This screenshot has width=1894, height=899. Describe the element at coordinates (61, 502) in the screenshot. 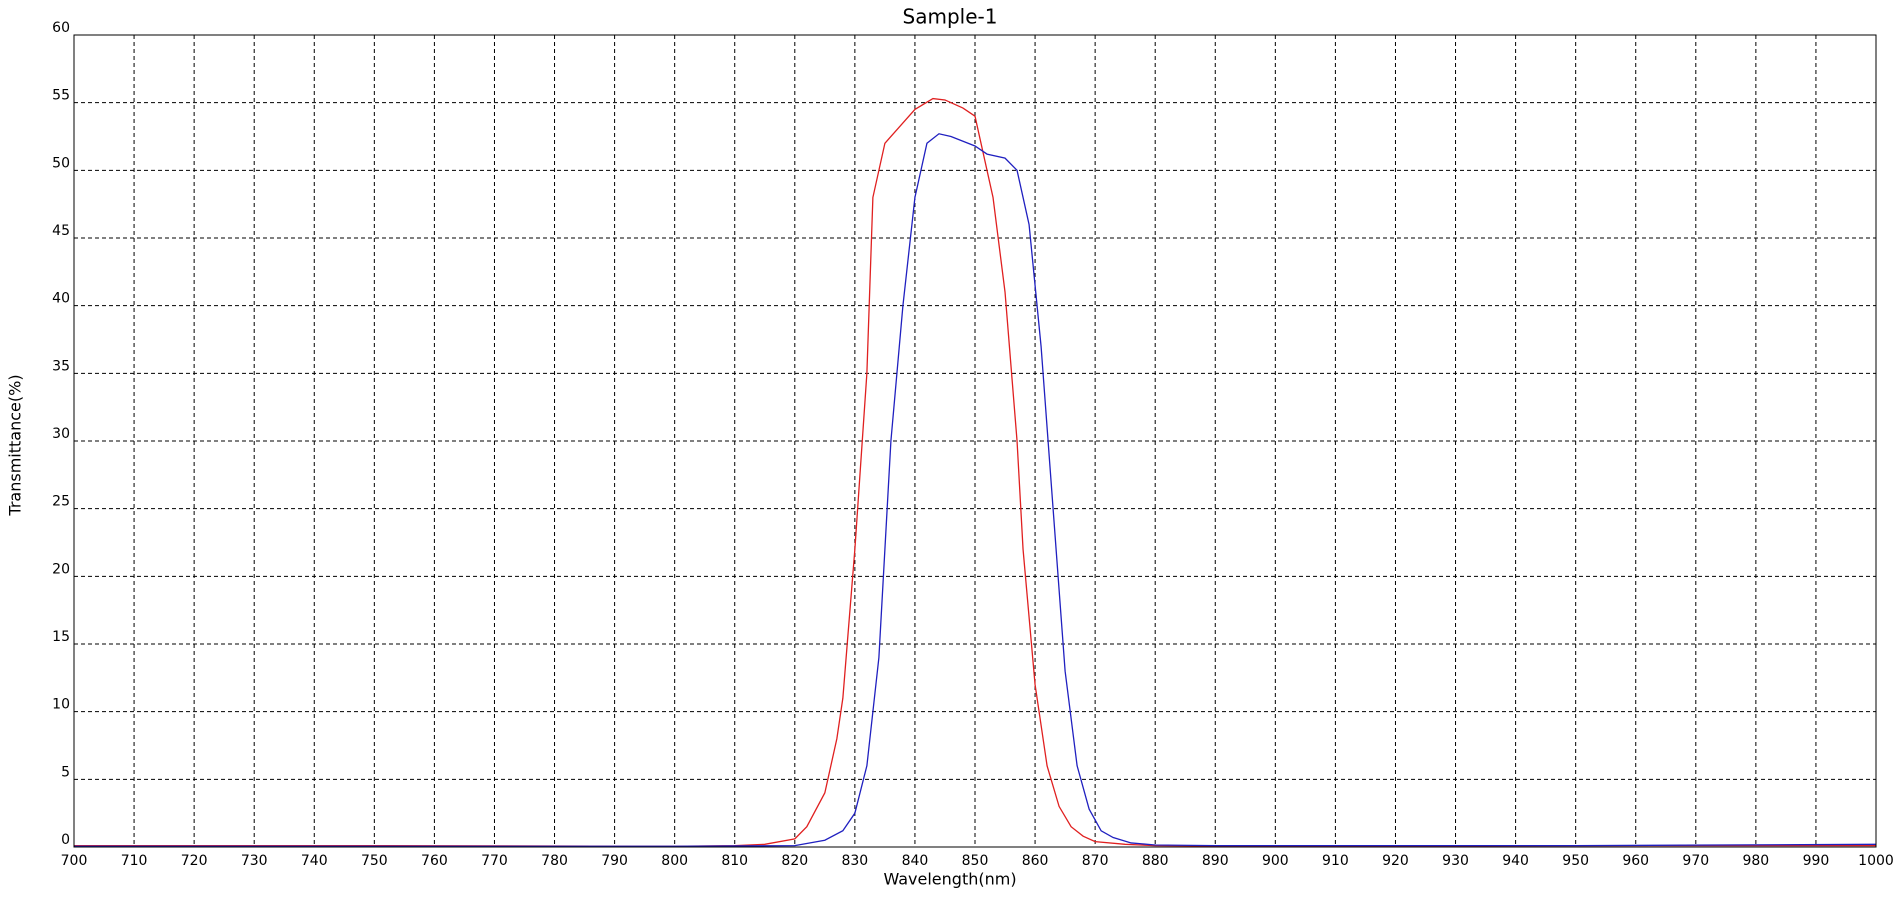

I see `y-tick-label: 25` at that location.